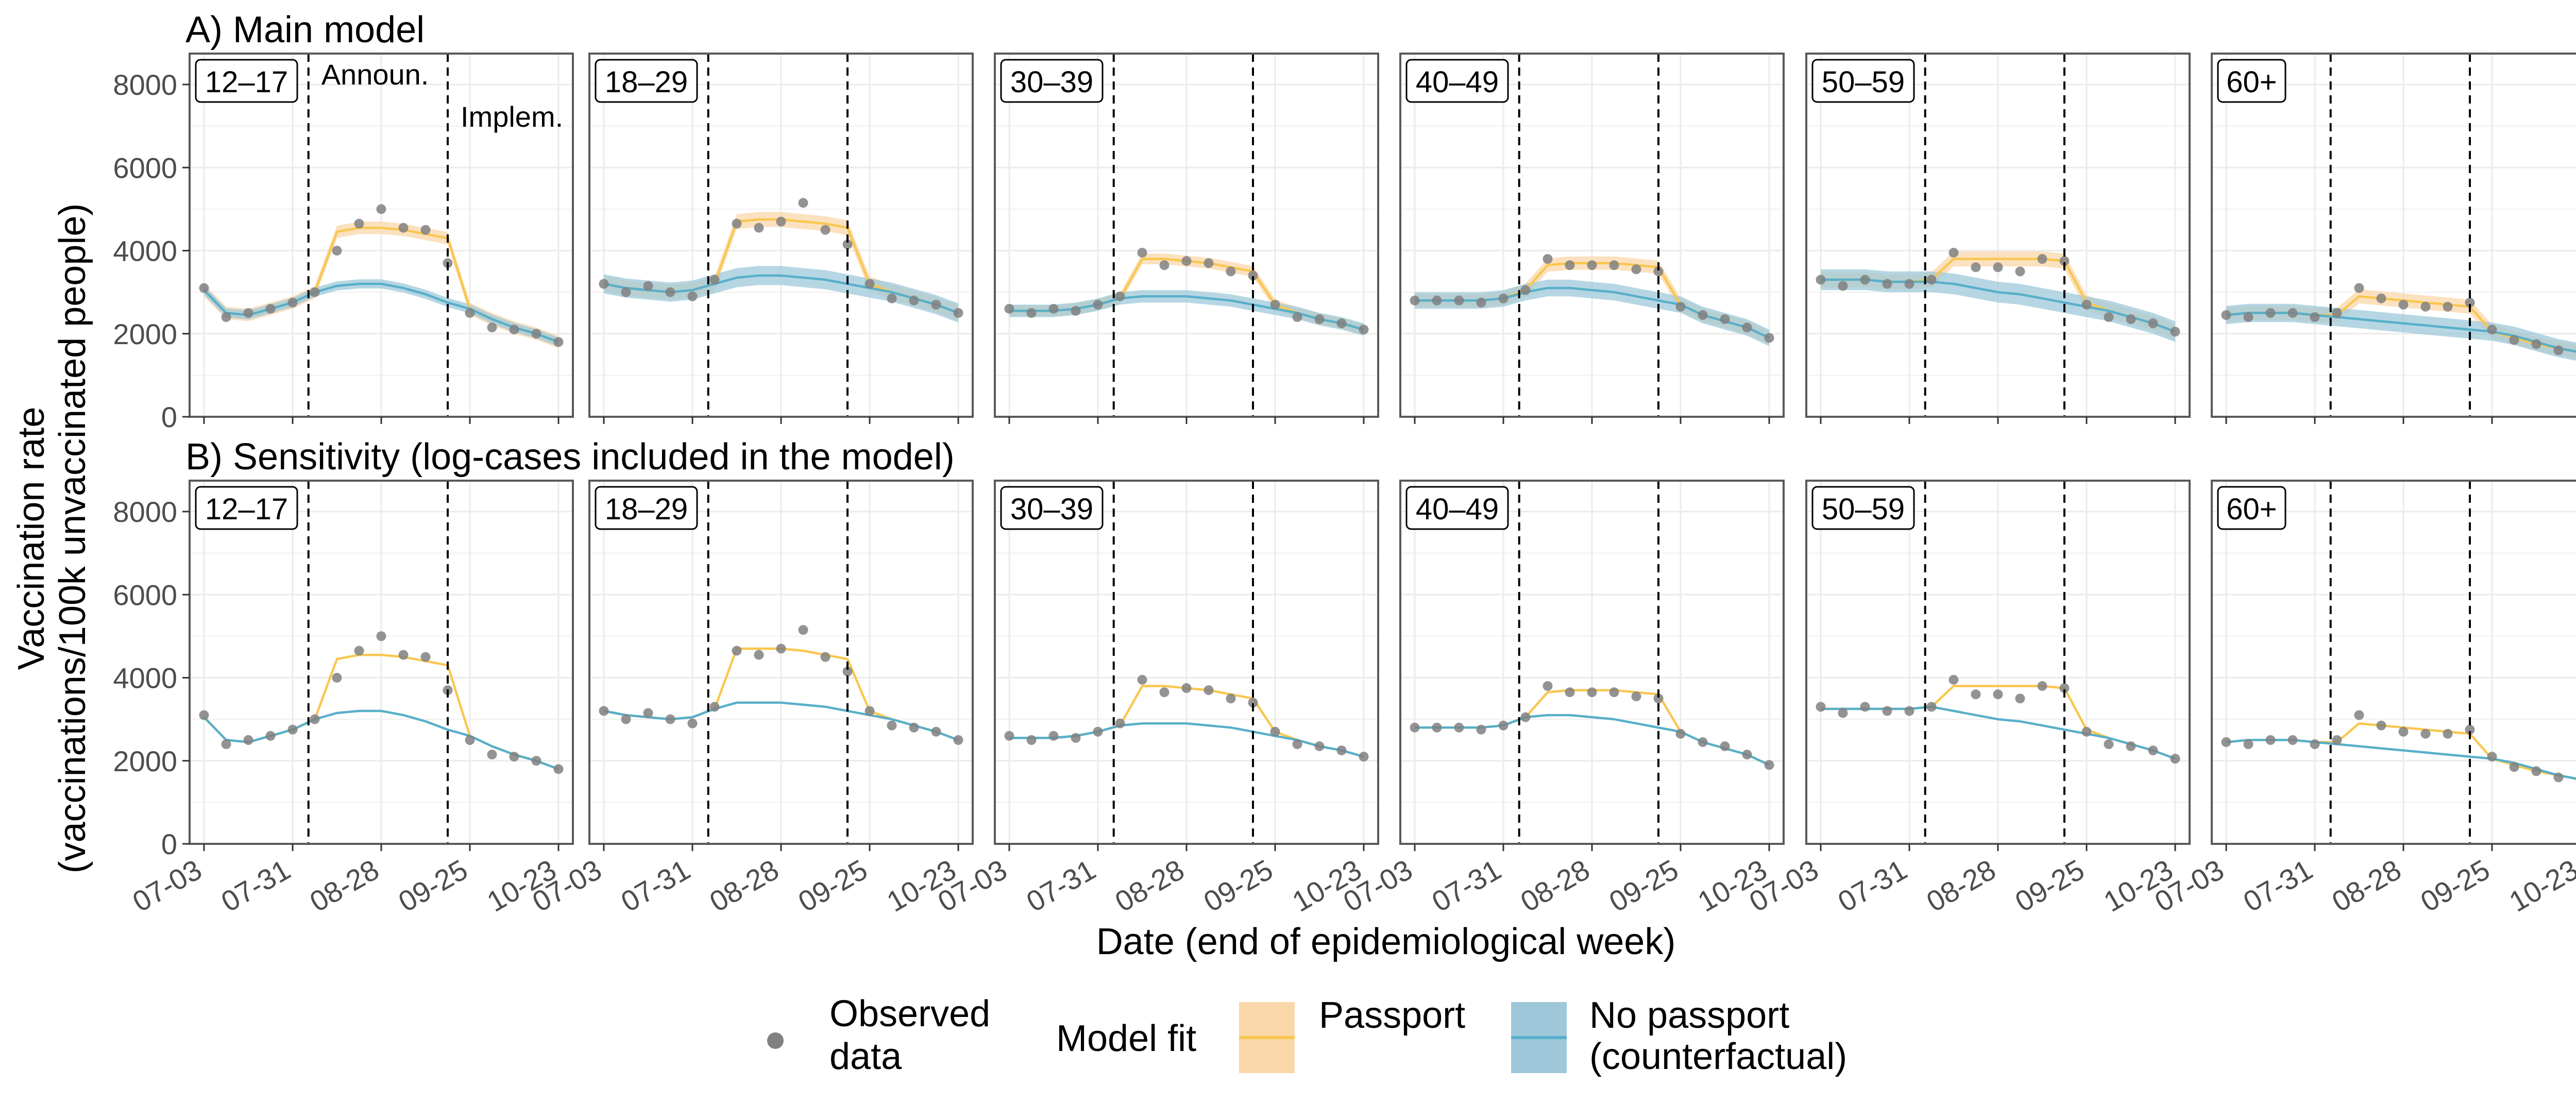  Describe the element at coordinates (1863, 509) in the screenshot. I see `group-label: 50–59` at that location.